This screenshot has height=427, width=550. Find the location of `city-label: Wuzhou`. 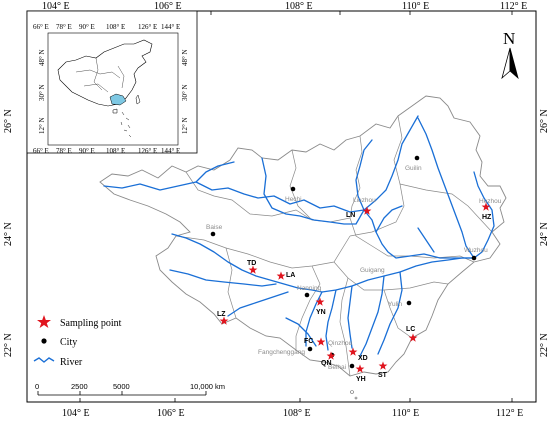

city-label: Wuzhou is located at coordinates (476, 250).